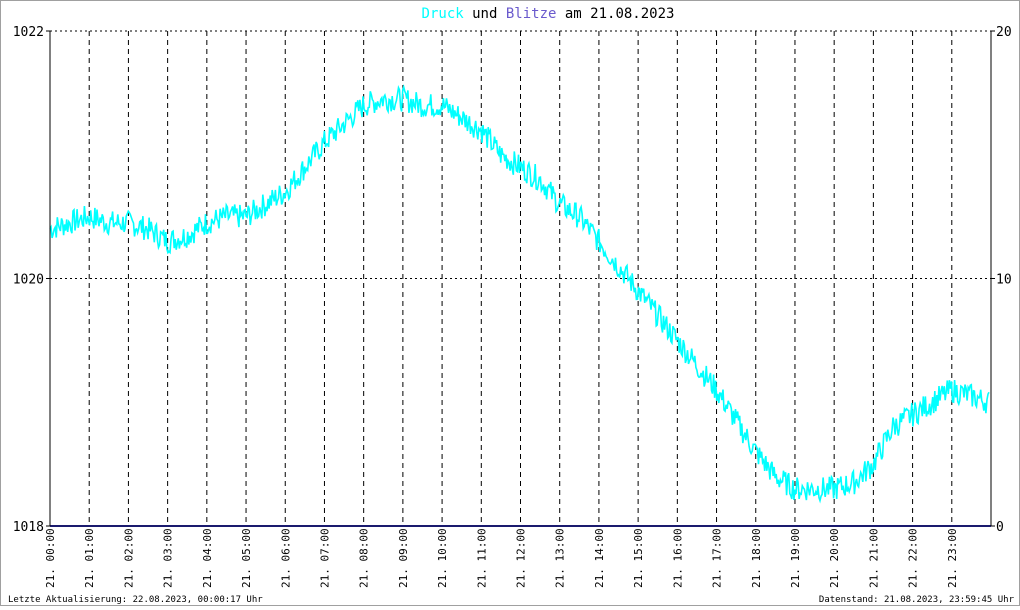  I want to click on y-left-tick-label: 1018, so click(28, 527).